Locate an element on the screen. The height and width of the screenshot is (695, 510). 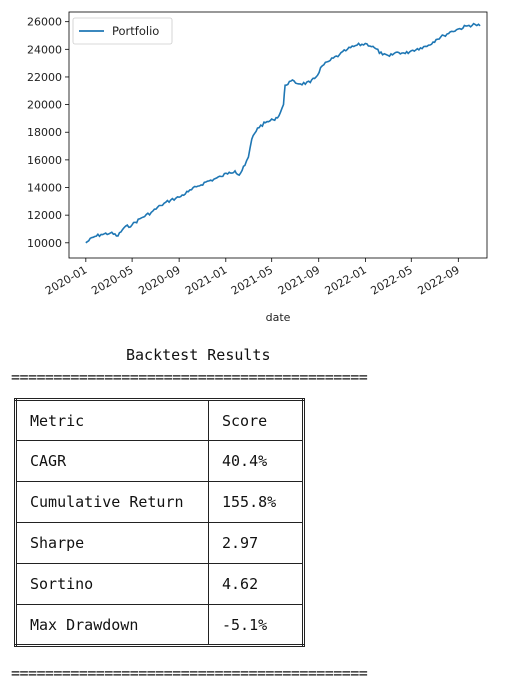
table-row: Max Drawdown -5.1% is located at coordinates (159, 625).